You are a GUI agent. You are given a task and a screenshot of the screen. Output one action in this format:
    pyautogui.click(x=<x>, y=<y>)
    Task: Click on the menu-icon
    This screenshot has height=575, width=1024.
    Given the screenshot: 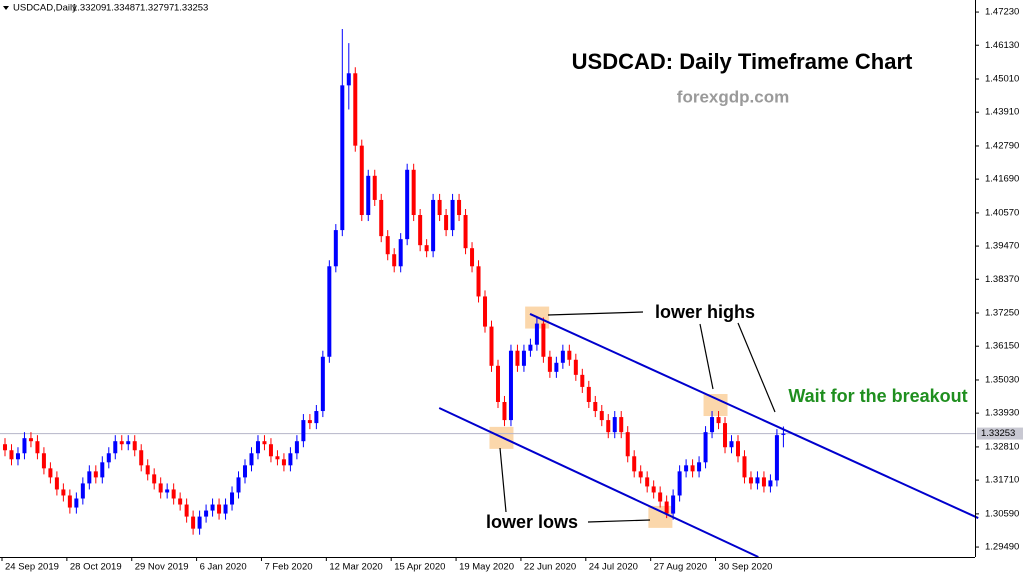 What is the action you would take?
    pyautogui.click(x=6, y=8)
    